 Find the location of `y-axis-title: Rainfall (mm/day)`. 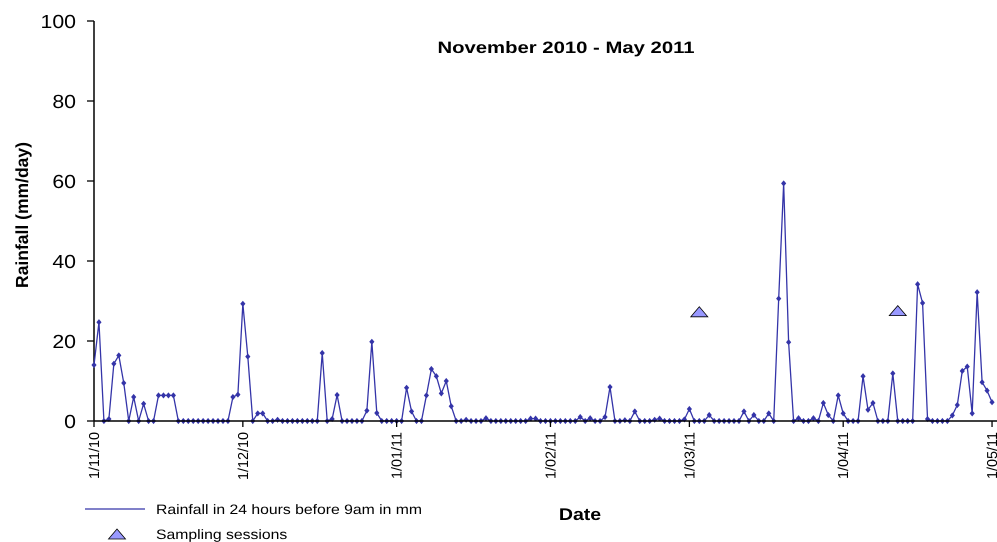

y-axis-title: Rainfall (mm/day) is located at coordinates (22, 215).